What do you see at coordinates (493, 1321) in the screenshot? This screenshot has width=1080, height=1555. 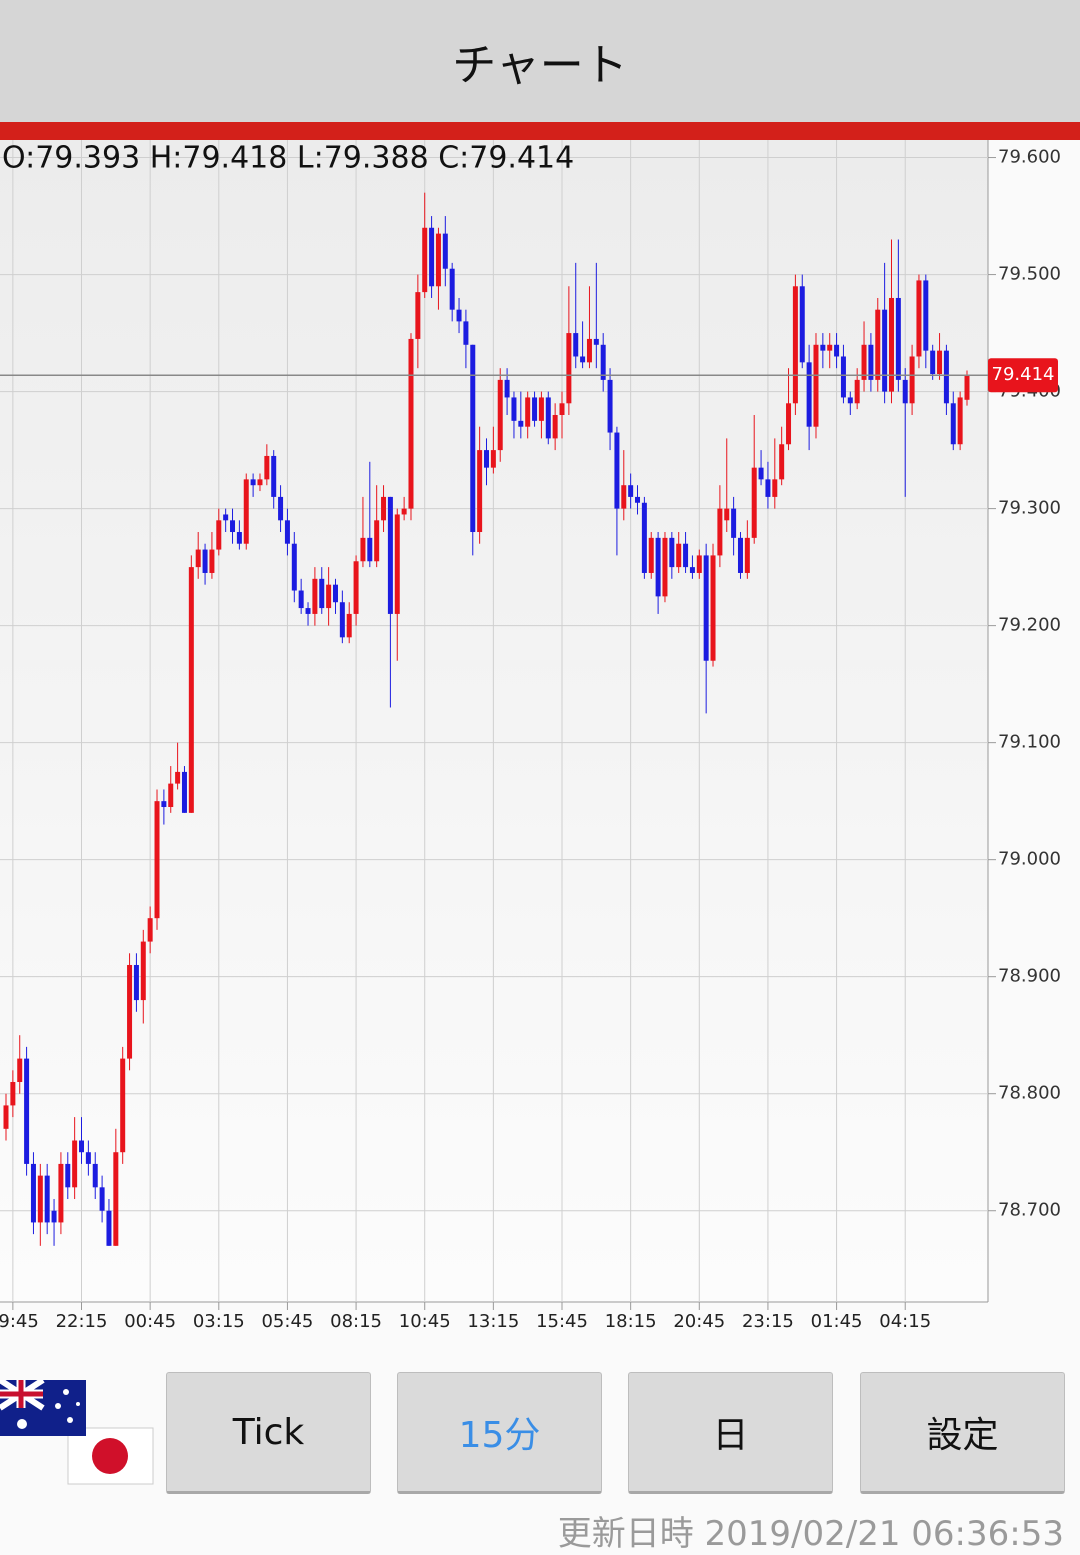 I see `x-tick-label: 13:15` at bounding box center [493, 1321].